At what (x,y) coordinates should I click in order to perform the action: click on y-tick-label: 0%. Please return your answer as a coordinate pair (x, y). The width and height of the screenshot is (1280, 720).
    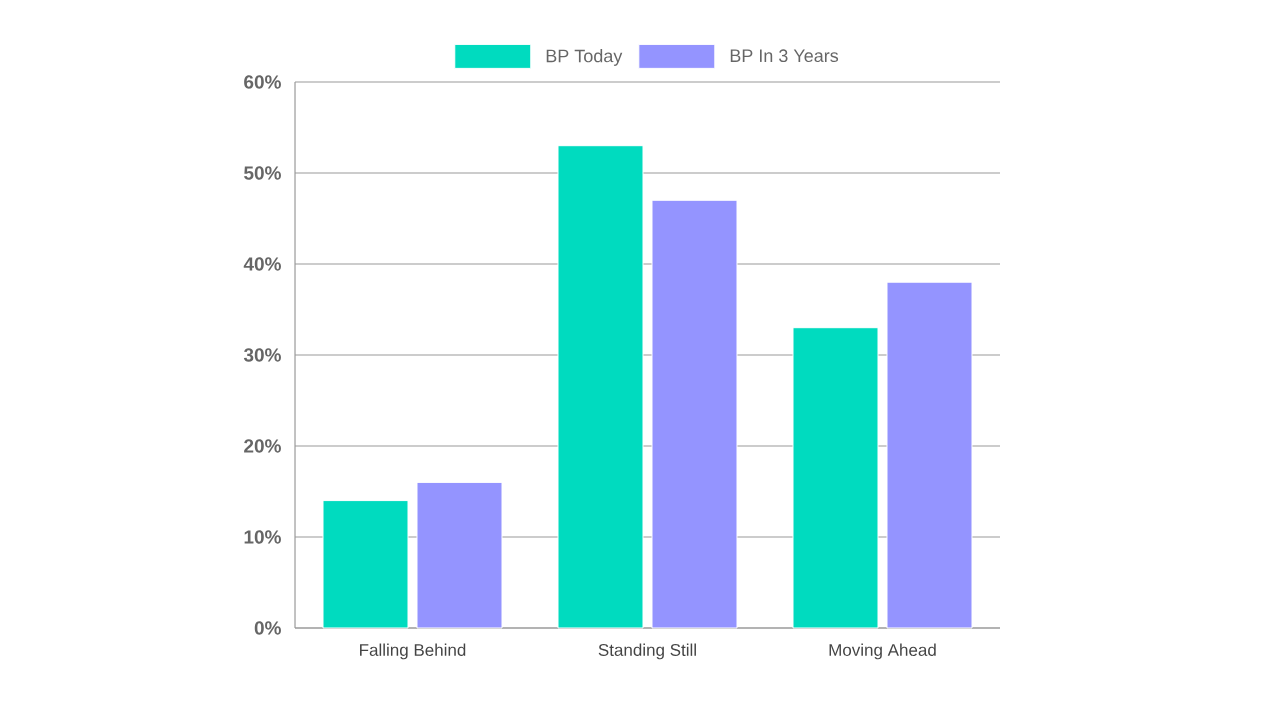
    Looking at the image, I should click on (267, 628).